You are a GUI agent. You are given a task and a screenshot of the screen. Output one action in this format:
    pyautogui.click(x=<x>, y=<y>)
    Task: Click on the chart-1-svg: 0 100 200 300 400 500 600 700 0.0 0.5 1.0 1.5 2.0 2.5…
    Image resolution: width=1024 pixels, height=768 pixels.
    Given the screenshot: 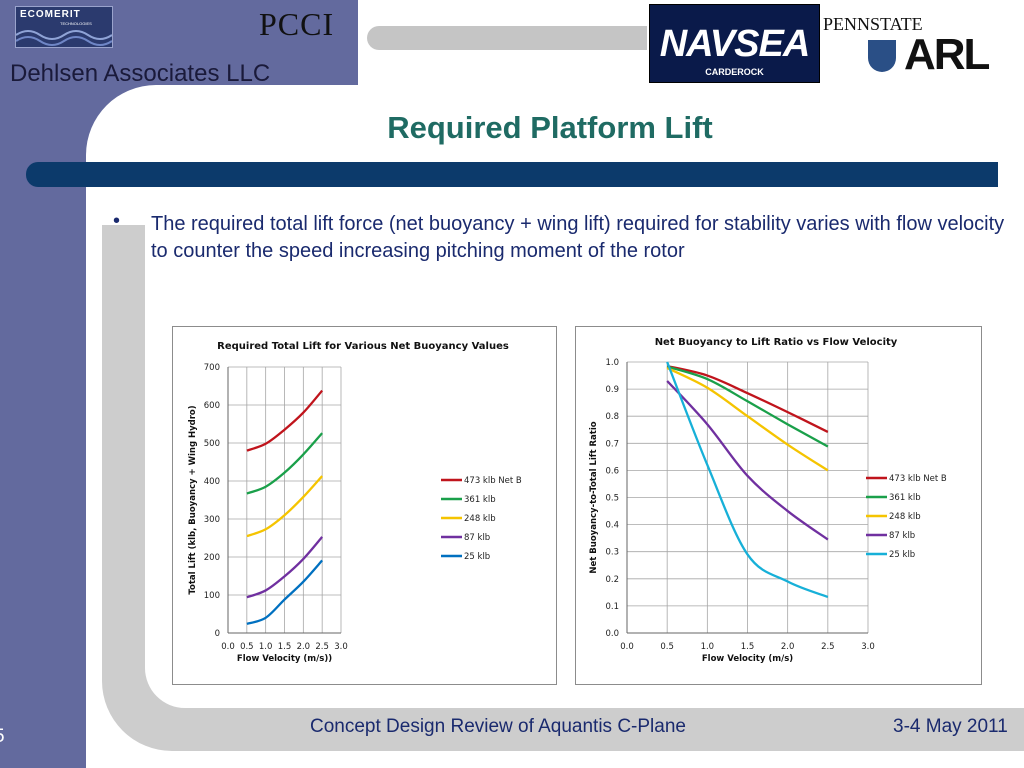 What is the action you would take?
    pyautogui.click(x=355, y=502)
    